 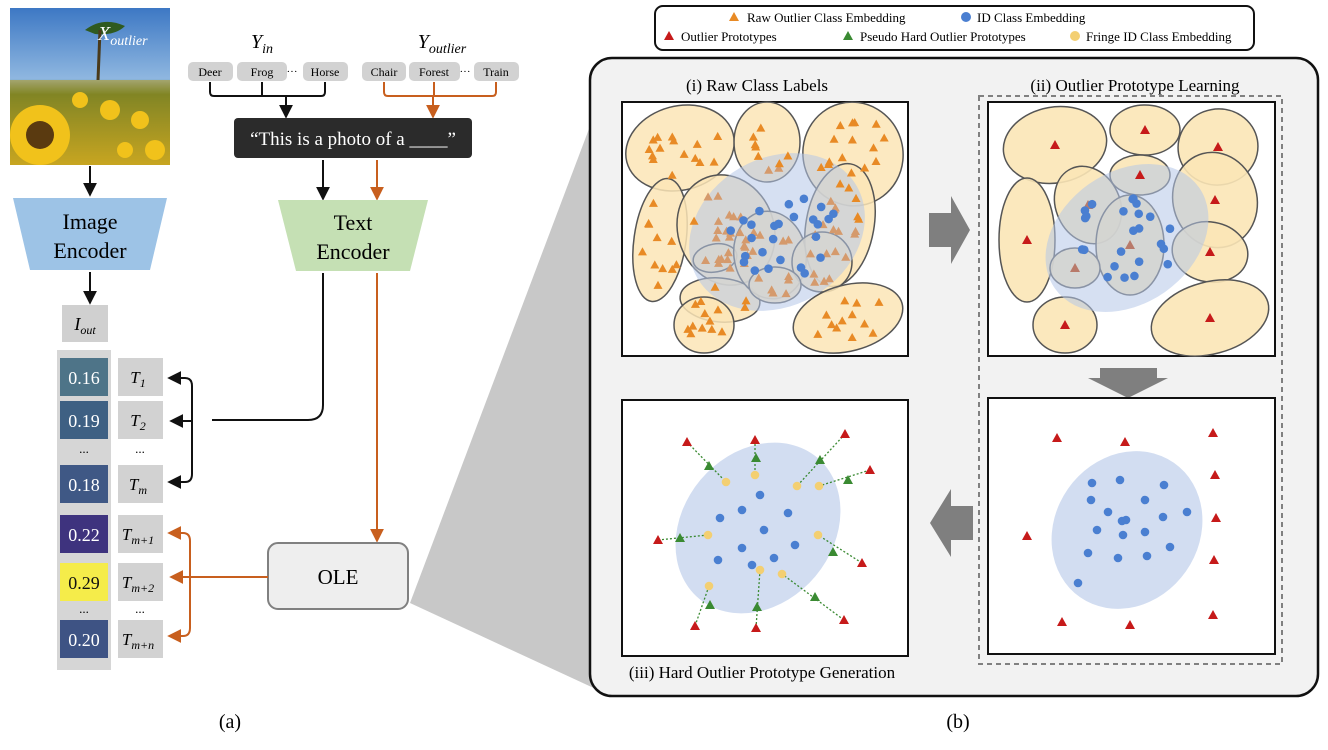 What do you see at coordinates (757, 85) in the screenshot?
I see `title-raw-class-labels: (i) Raw Class Labels` at bounding box center [757, 85].